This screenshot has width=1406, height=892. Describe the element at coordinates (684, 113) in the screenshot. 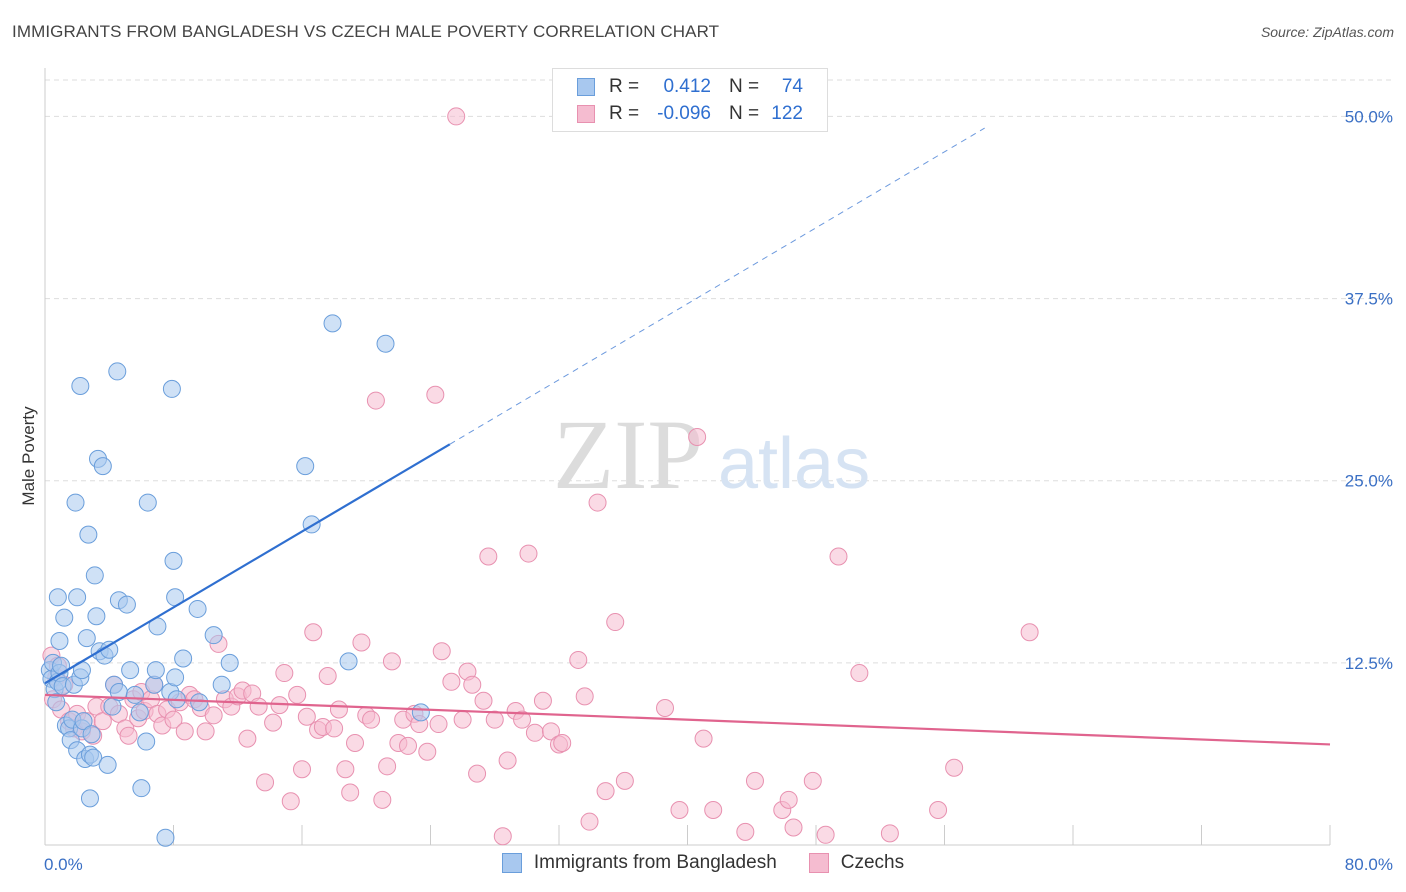

I see `legend-r-value: -0.096` at that location.